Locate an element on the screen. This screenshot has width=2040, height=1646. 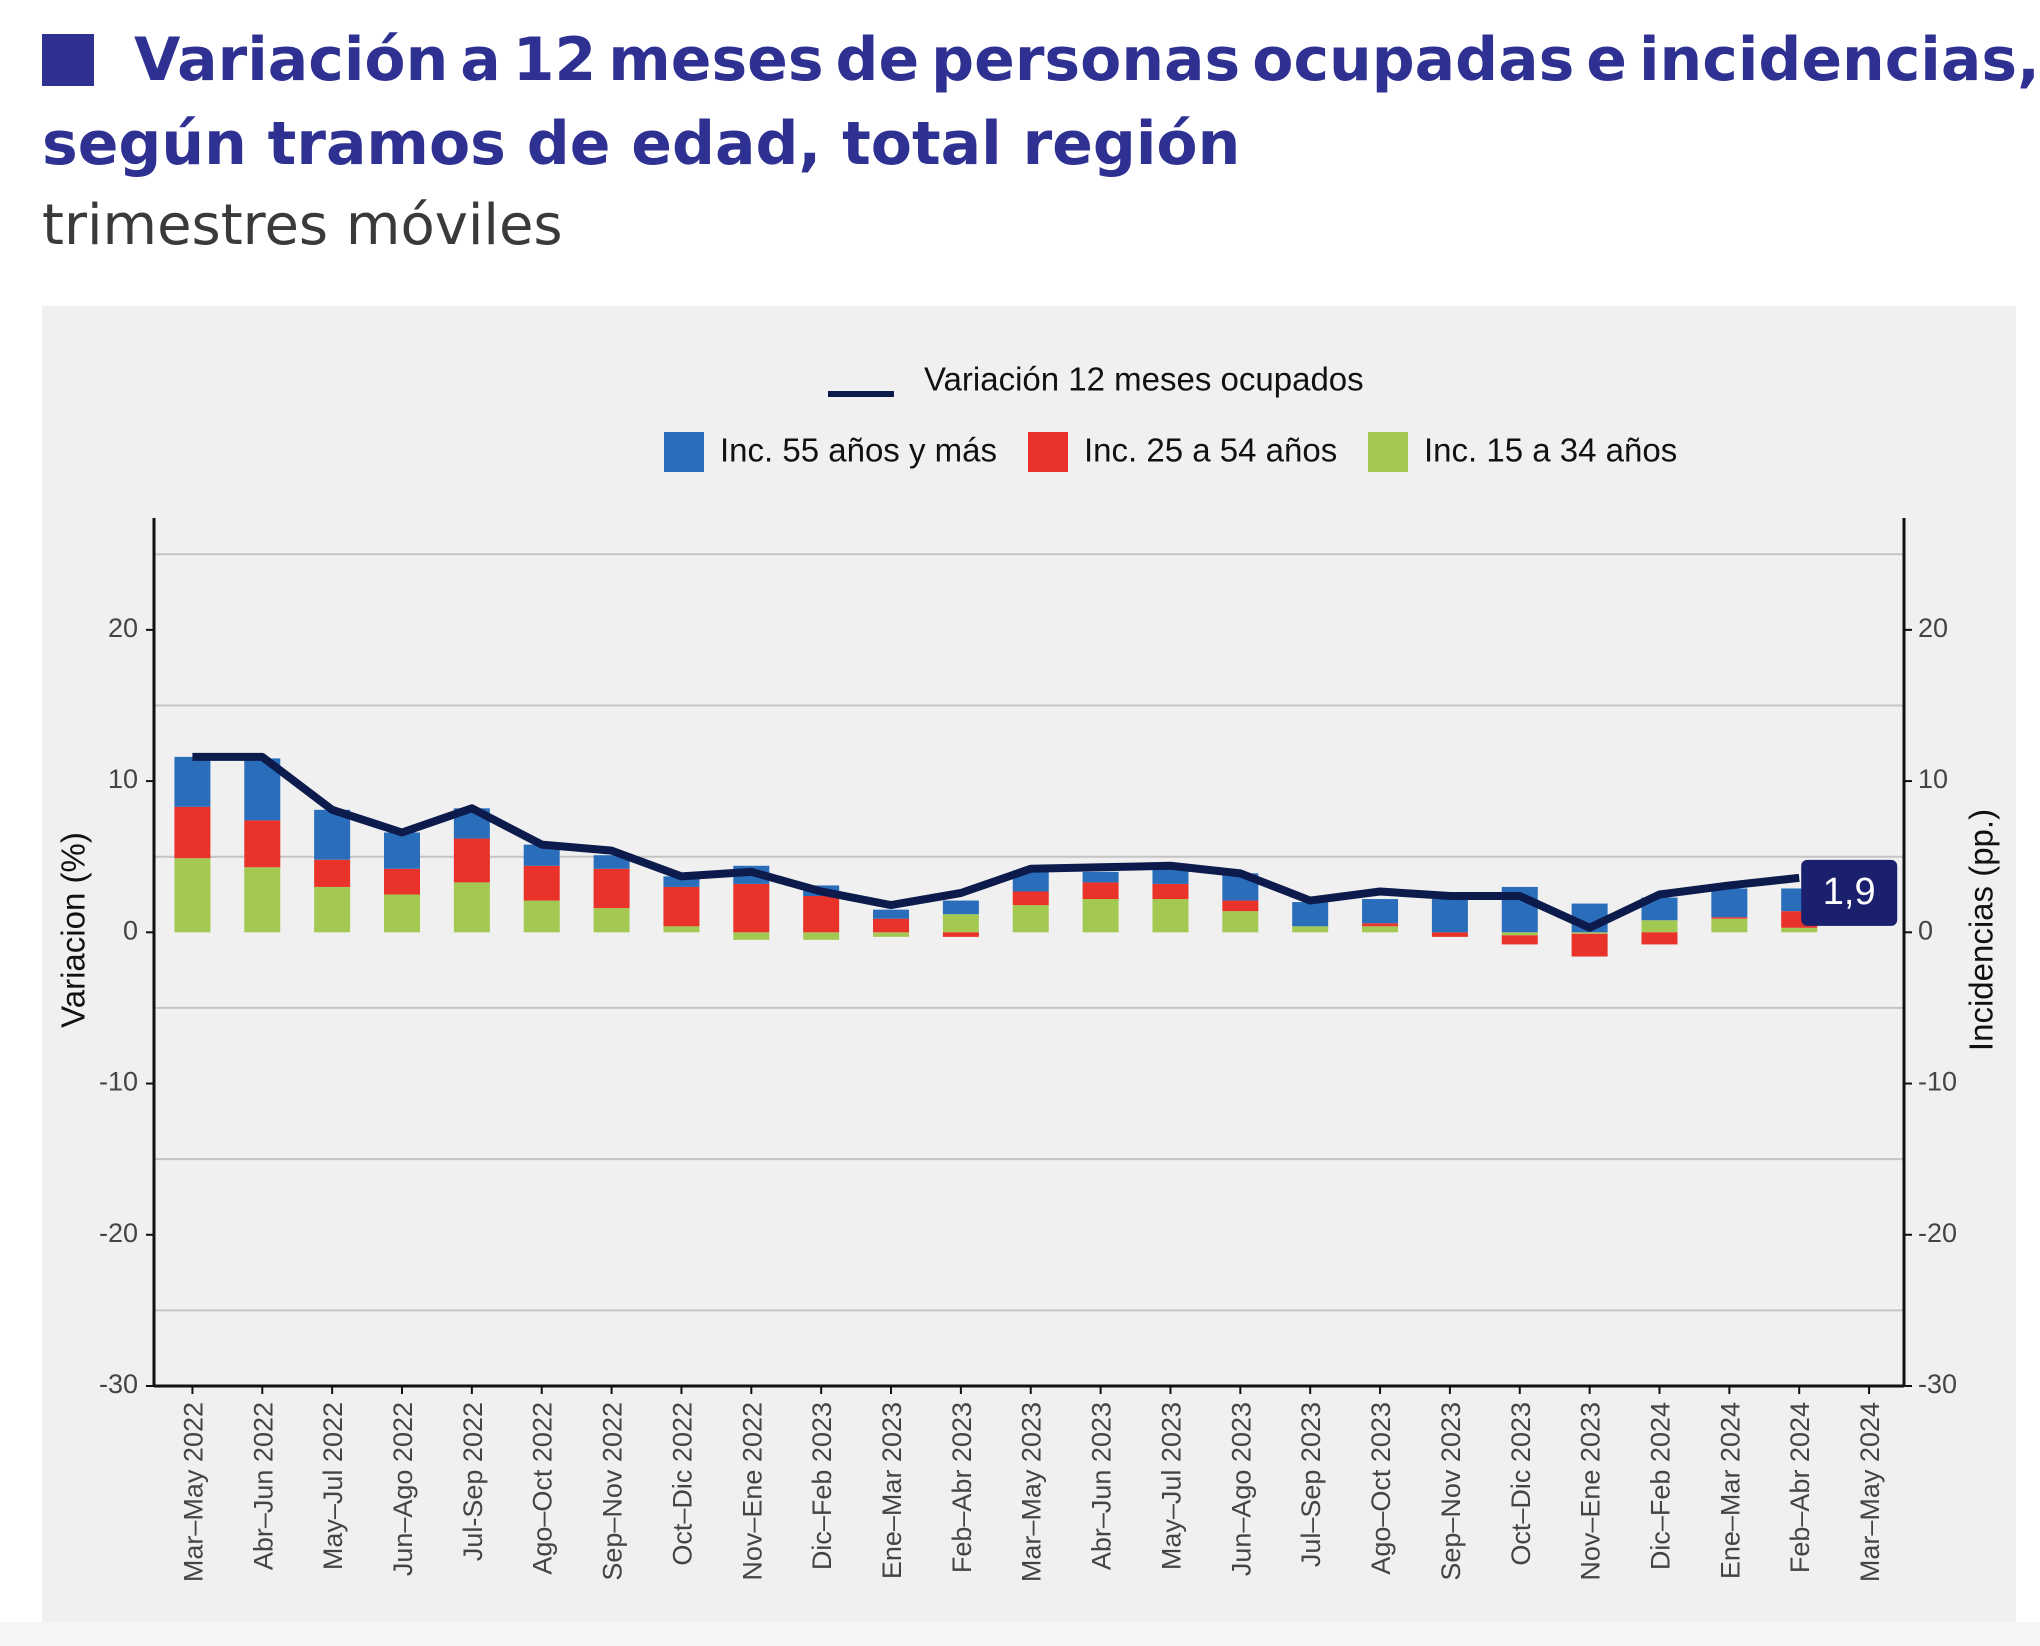
y-tick-label-left: 10 is located at coordinates (123, 779).